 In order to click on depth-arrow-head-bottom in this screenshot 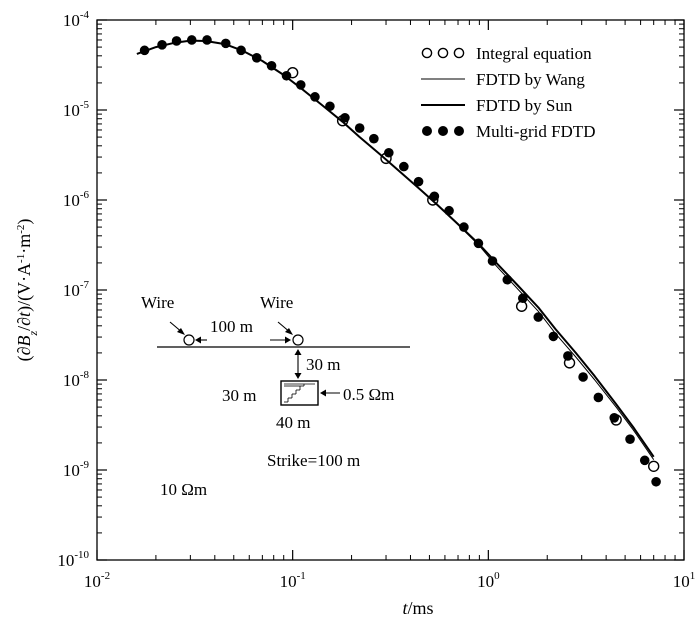, I will do `click(298, 376)`.